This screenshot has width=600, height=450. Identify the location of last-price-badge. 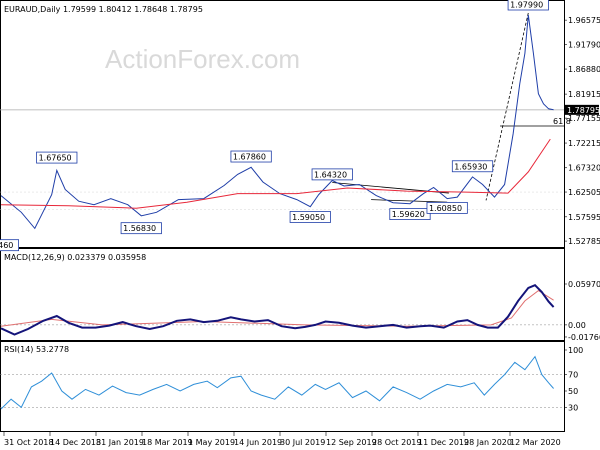
(582, 109).